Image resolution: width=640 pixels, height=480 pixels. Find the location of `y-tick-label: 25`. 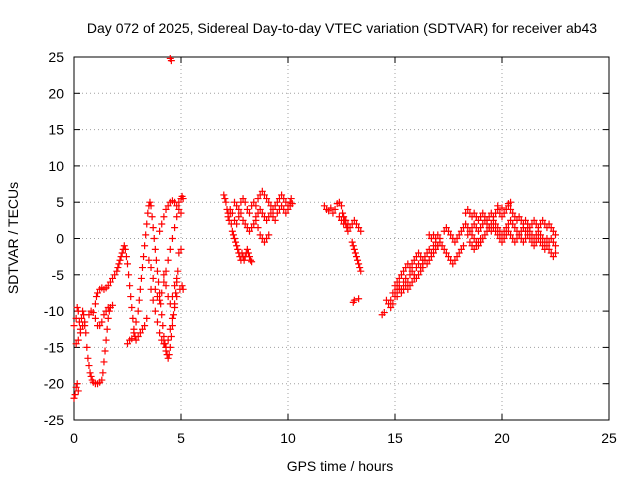

y-tick-label: 25 is located at coordinates (56, 57).